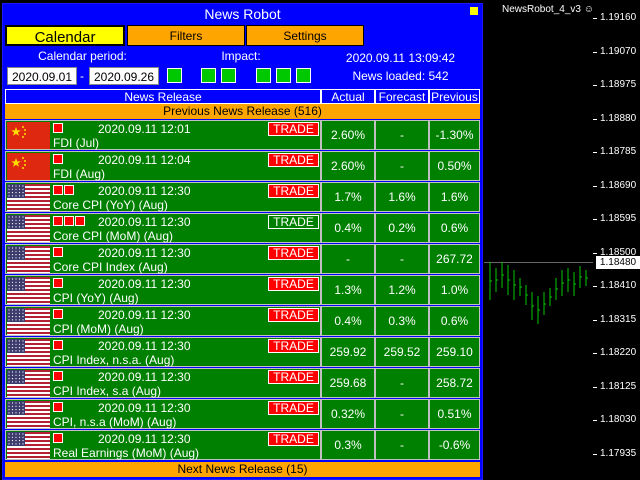  Describe the element at coordinates (348, 414) in the screenshot. I see `actual-value: 0.32%` at that location.